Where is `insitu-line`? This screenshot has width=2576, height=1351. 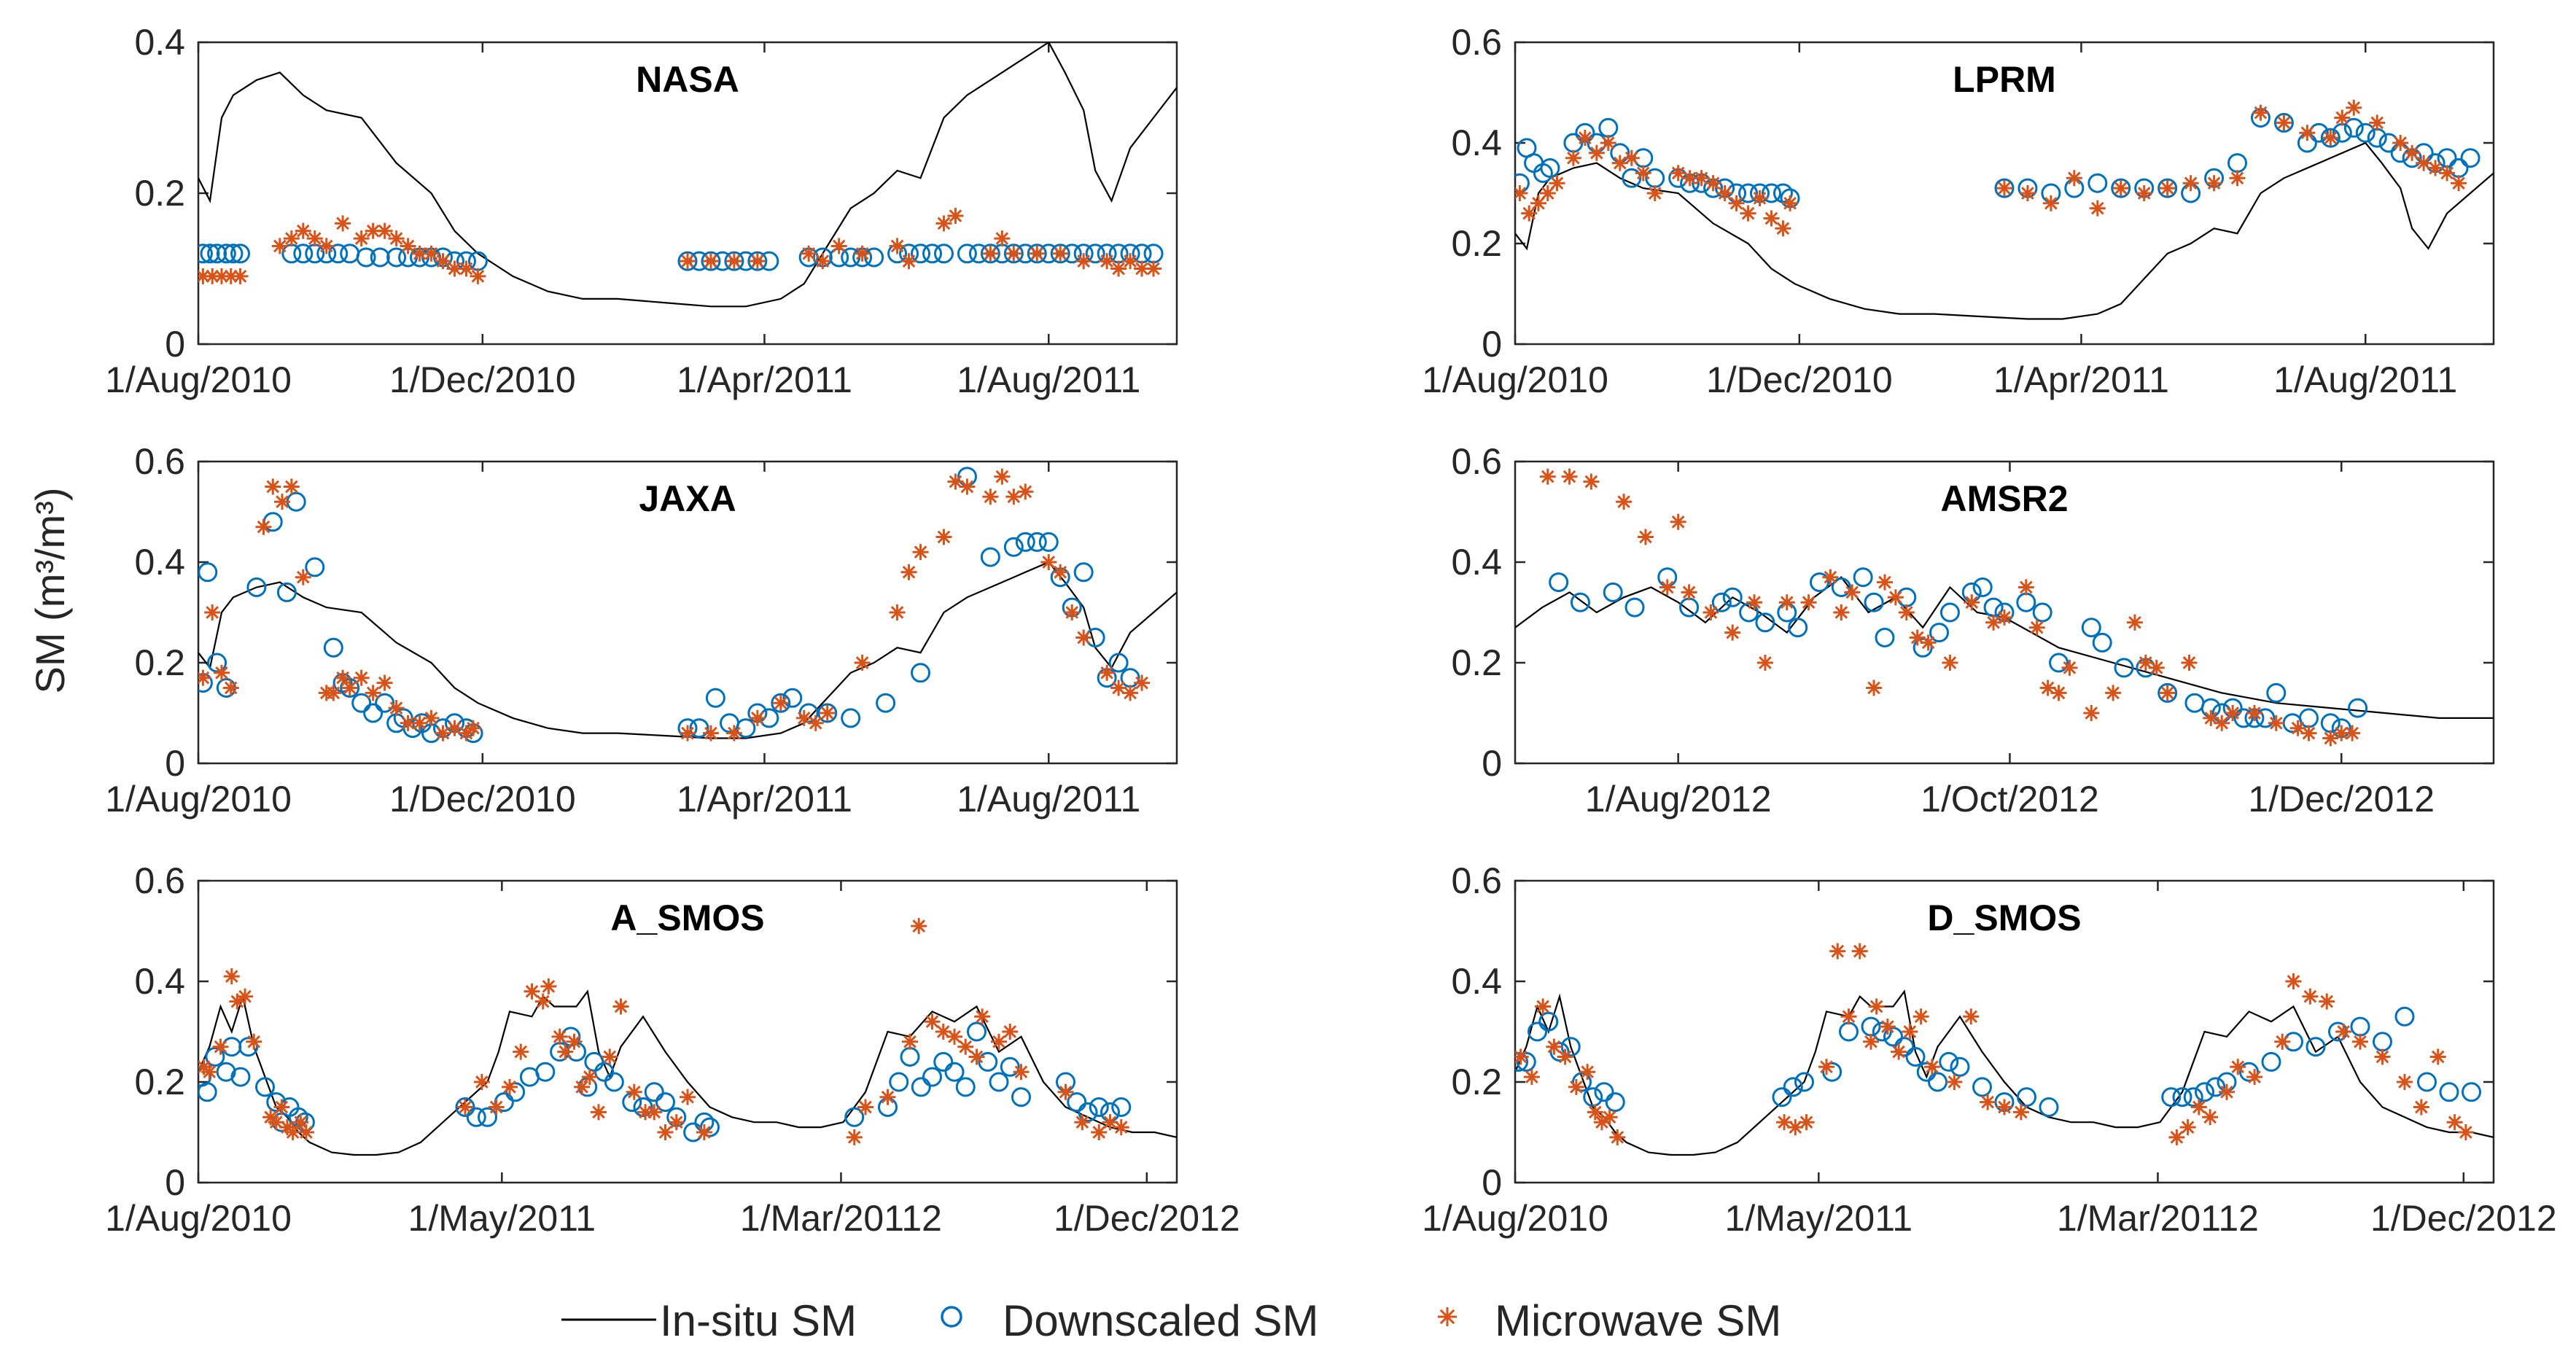 insitu-line is located at coordinates (2004, 1073).